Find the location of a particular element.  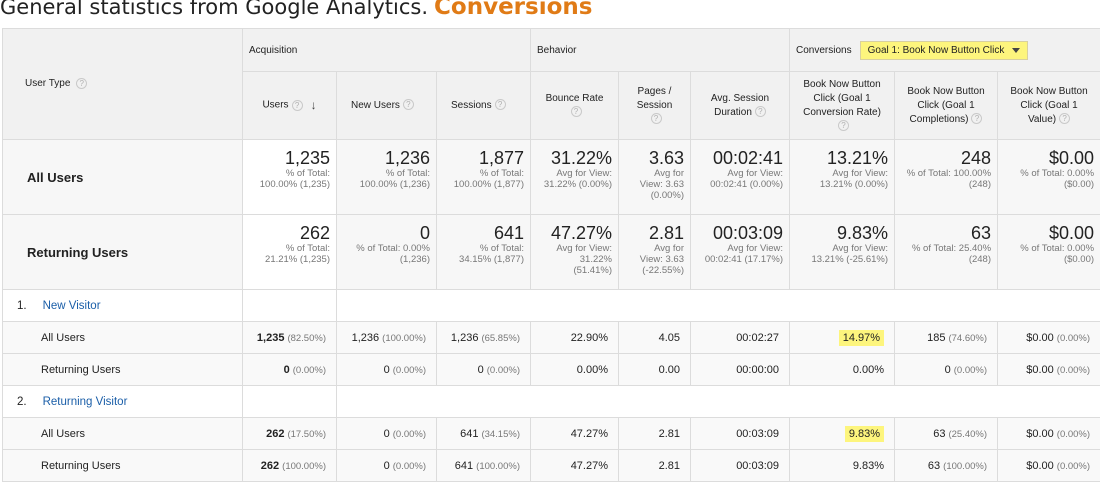

summary-cell: 00:02:41 Avg for View: 00:02:41 (0.00%) is located at coordinates (740, 177).